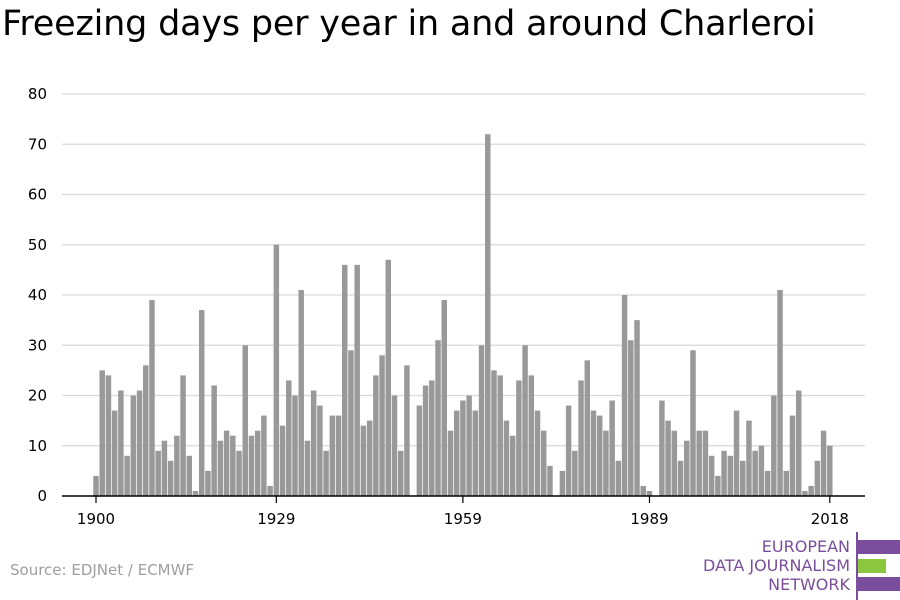  Describe the element at coordinates (755, 473) in the screenshot. I see `bar-2006` at that location.